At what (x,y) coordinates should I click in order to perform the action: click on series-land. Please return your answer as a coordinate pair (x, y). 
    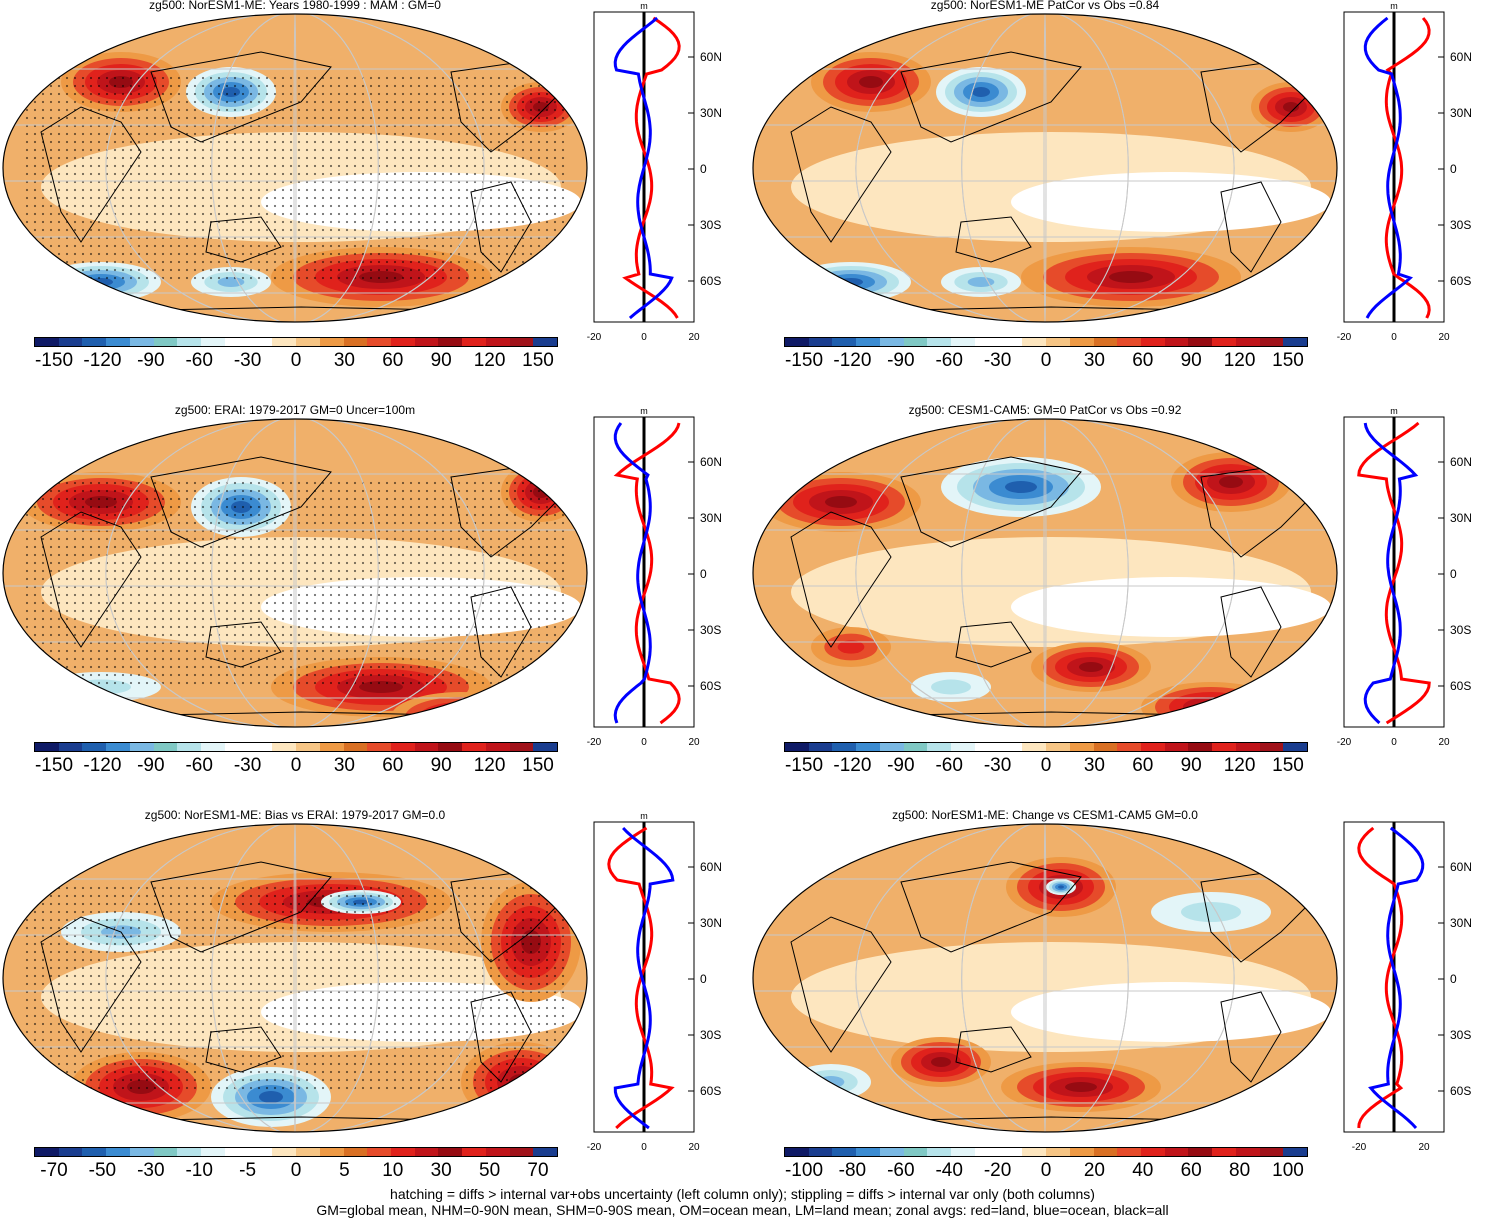
    Looking at the image, I should click on (641, 978).